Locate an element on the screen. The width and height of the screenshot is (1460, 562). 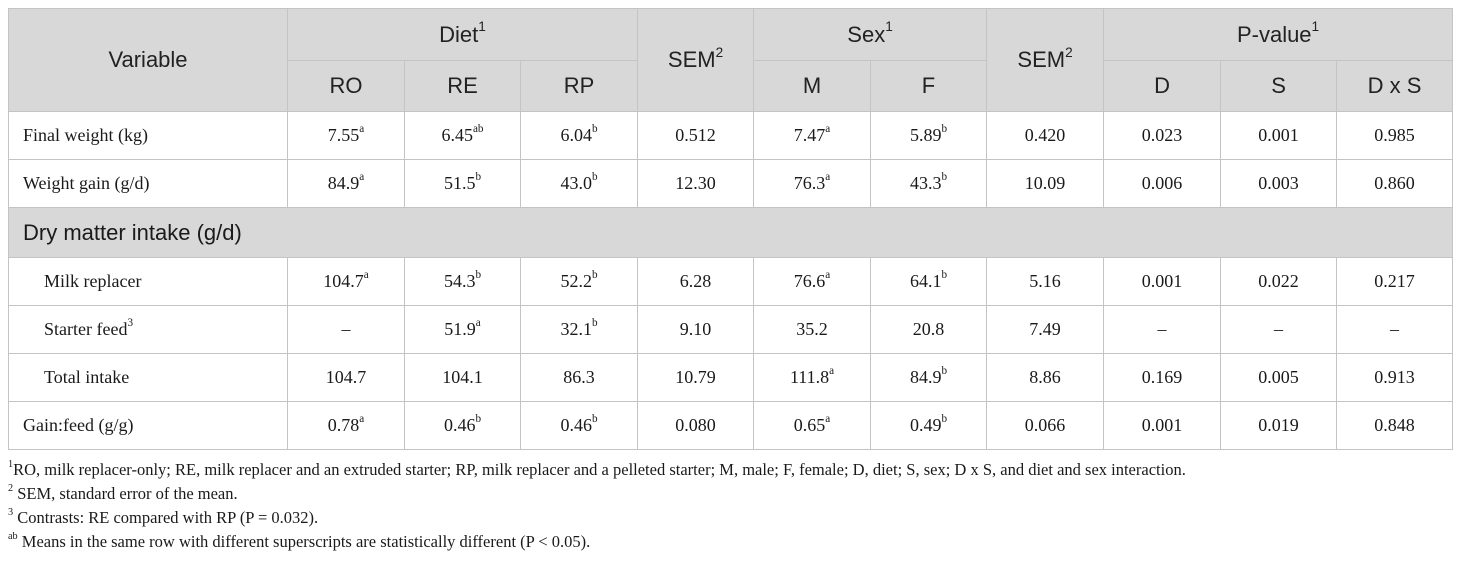
cell-p-s: 0.022 is located at coordinates (1279, 281).